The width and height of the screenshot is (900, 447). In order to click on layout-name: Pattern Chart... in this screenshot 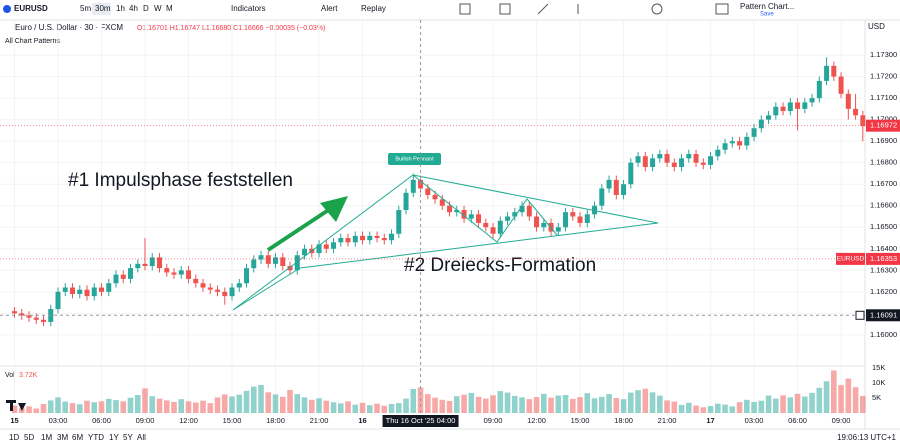, I will do `click(767, 6)`.